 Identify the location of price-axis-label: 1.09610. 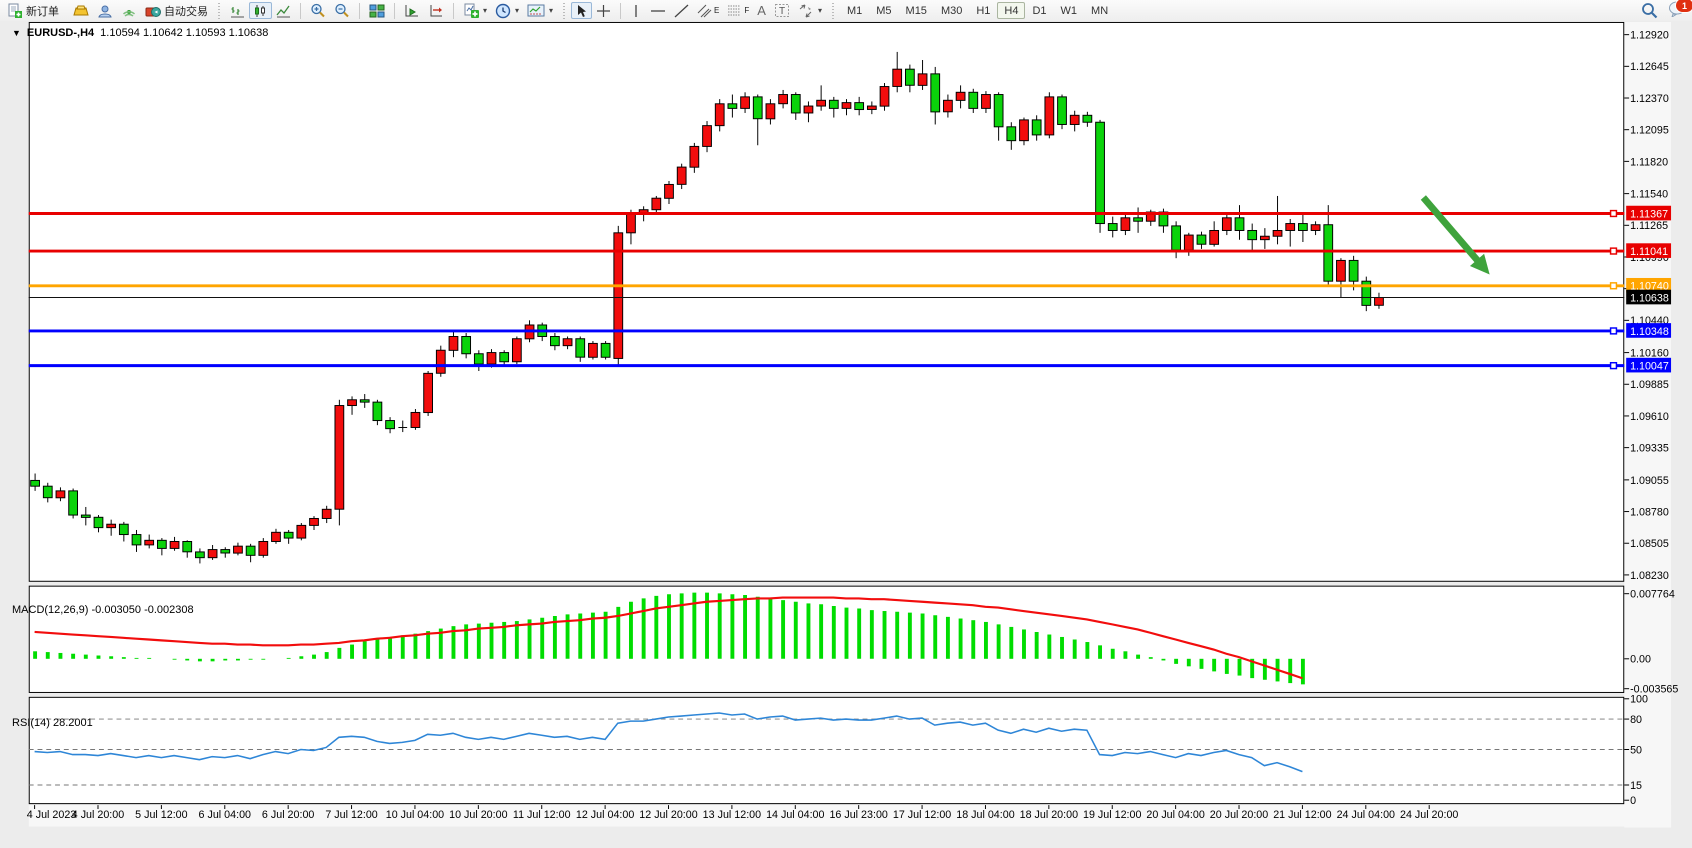
(1649, 417).